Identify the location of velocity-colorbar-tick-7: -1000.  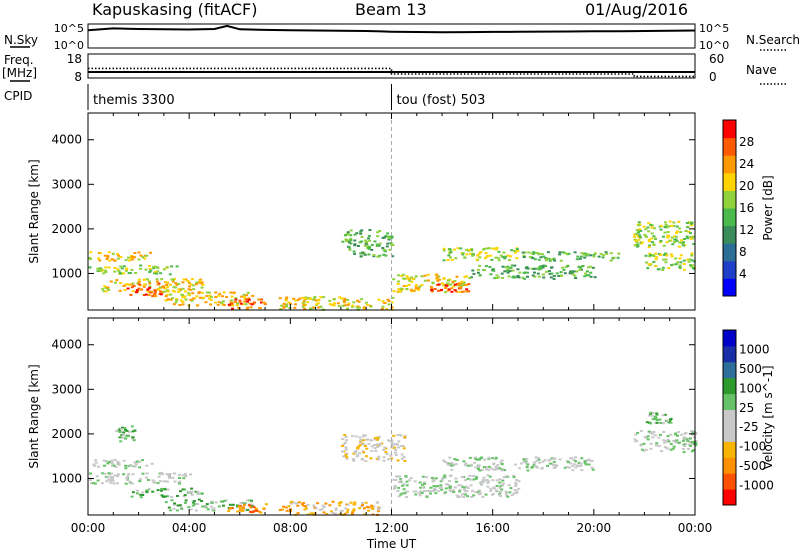
(756, 486).